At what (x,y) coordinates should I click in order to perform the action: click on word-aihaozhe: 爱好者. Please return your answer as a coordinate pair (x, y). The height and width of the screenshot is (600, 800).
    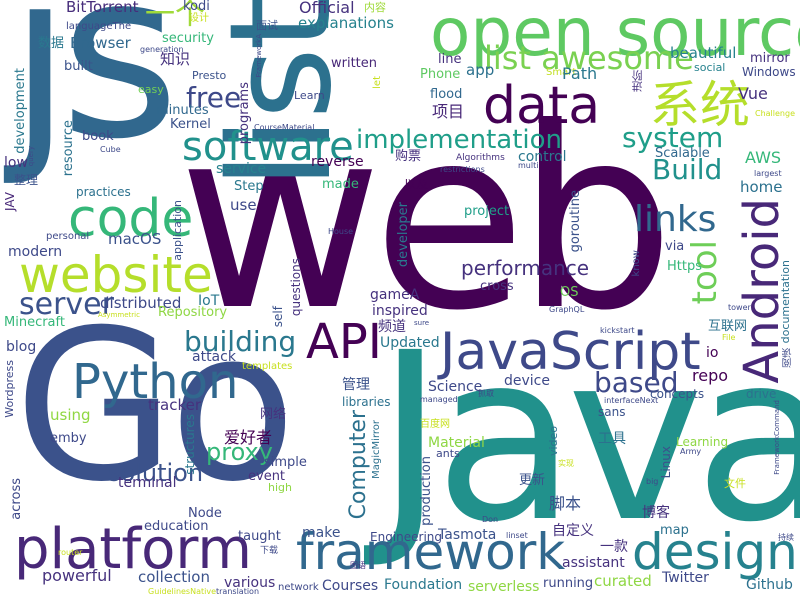
    Looking at the image, I should click on (248, 437).